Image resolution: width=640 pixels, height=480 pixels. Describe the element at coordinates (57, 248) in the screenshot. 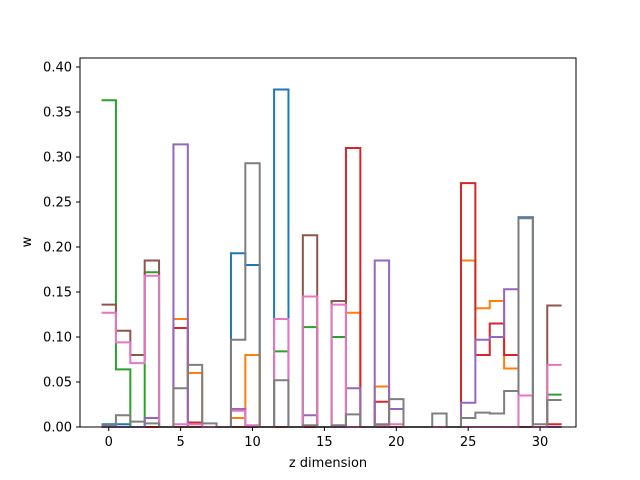

I see `y-tick-label: 0.20` at that location.